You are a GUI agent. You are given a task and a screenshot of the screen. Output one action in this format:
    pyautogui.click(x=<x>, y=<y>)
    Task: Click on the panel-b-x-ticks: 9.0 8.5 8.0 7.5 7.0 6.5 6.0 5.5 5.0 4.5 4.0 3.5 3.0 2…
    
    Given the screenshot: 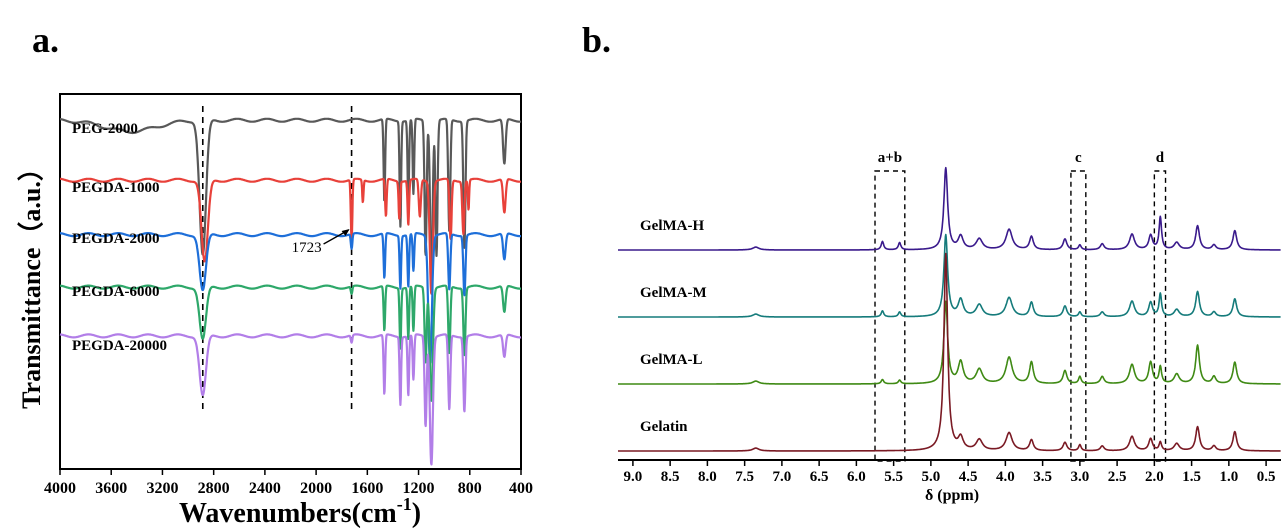 What is the action you would take?
    pyautogui.click(x=950, y=472)
    